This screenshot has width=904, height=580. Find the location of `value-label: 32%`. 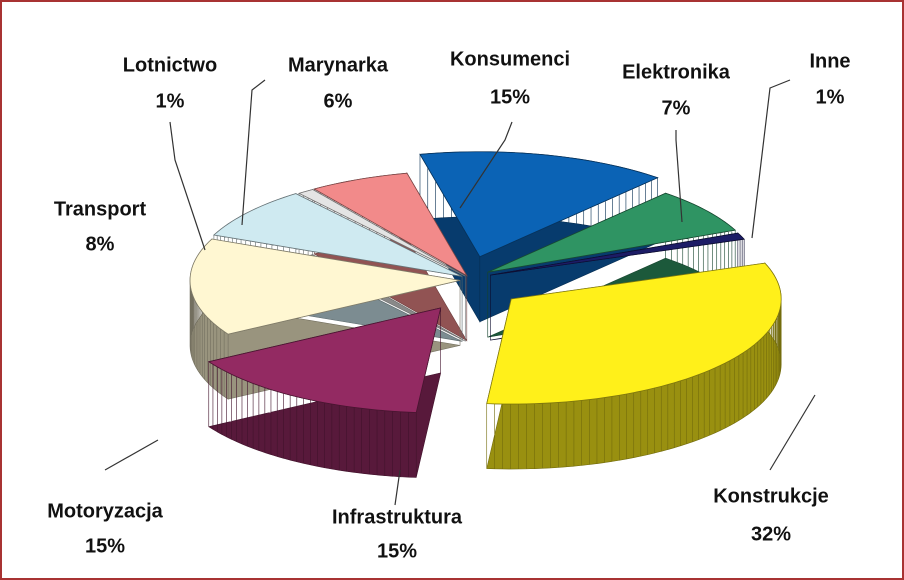

value-label: 32% is located at coordinates (771, 534).